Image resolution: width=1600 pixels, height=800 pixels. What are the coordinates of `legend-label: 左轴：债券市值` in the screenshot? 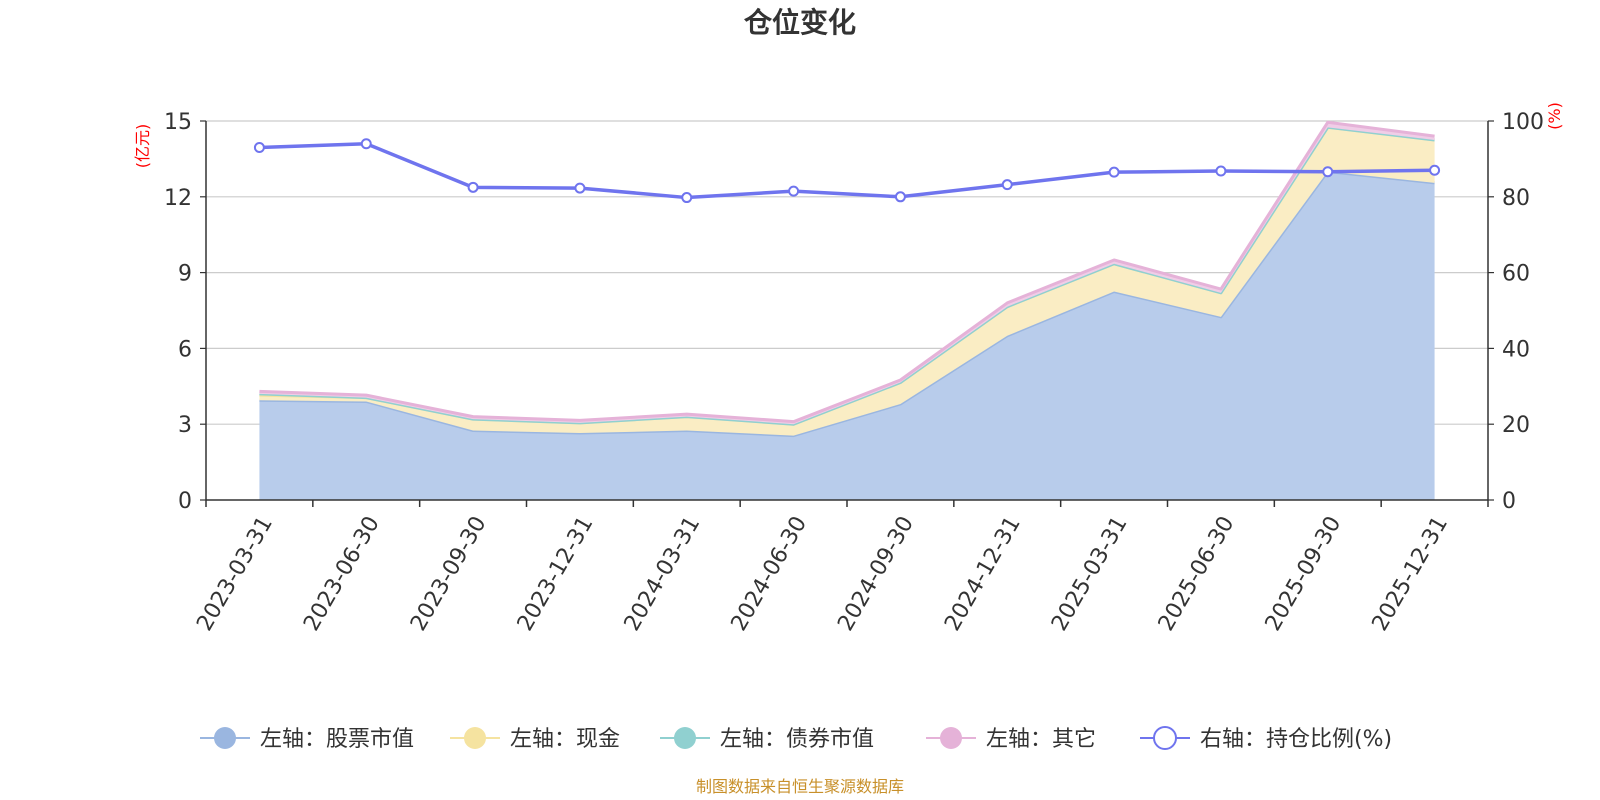 It's located at (797, 739).